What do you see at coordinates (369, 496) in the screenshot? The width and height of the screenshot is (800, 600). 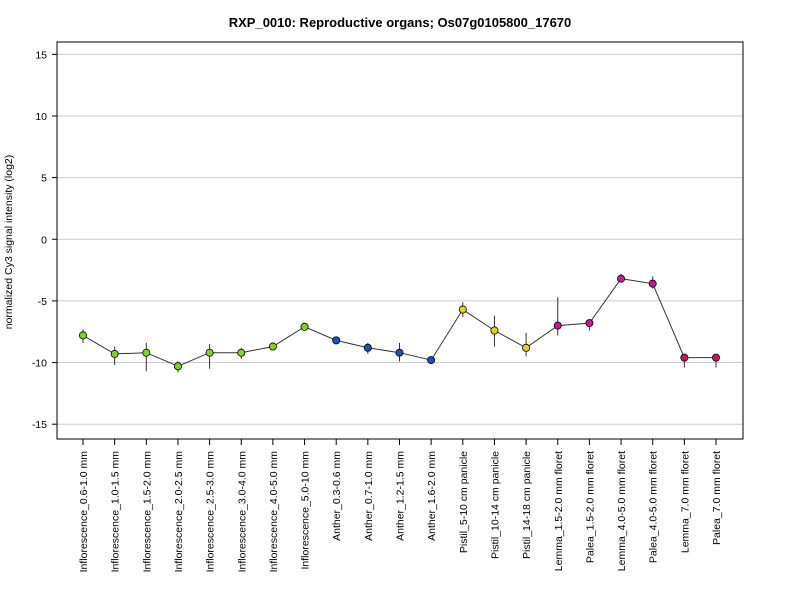 I see `x-tick-label: Anther_0.7-1.0 mm` at bounding box center [369, 496].